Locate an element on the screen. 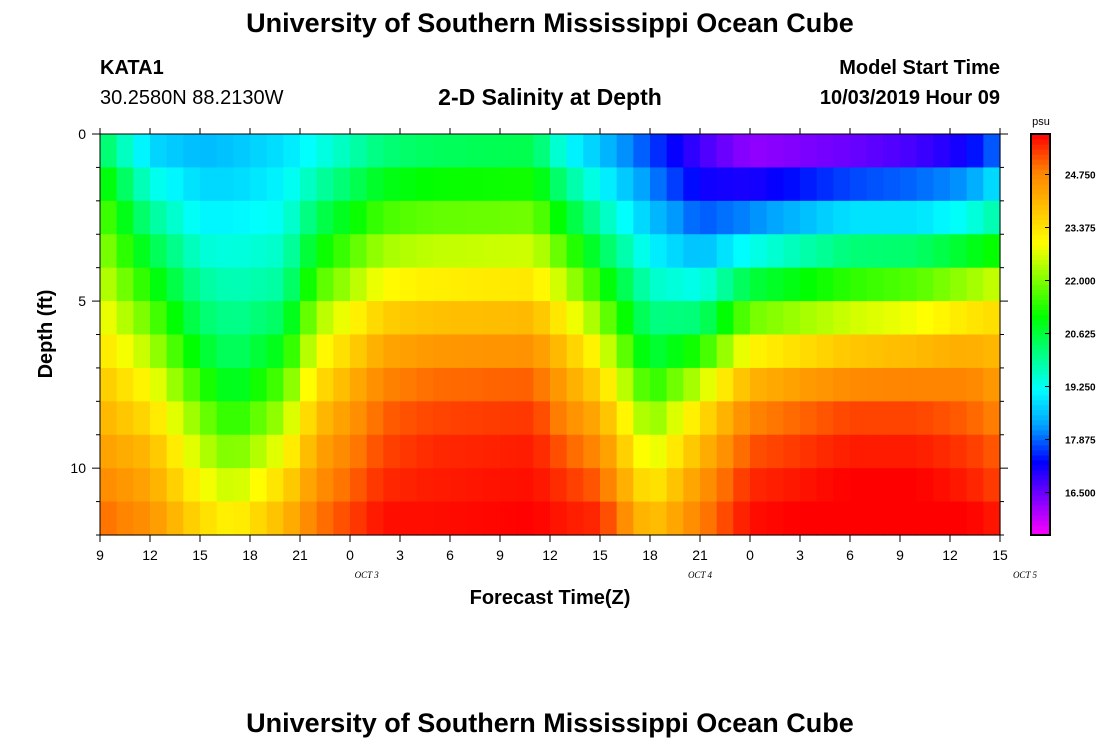  chart-subtitle: 2-D Salinity at Depth is located at coordinates (550, 97).